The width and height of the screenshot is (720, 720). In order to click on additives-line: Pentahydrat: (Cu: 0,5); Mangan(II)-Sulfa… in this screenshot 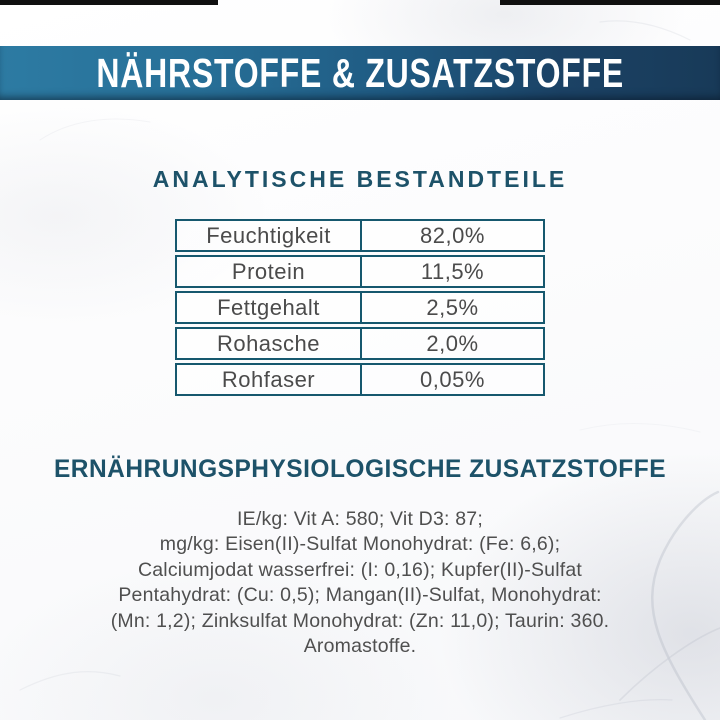, I will do `click(360, 595)`.